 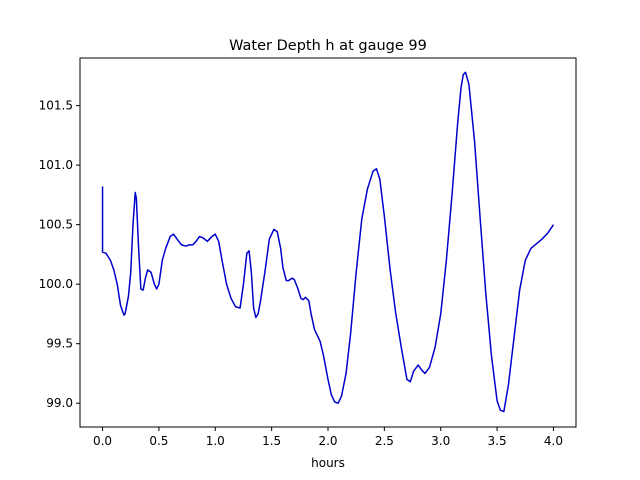 What do you see at coordinates (59, 344) in the screenshot?
I see `y-tick-label: 99.5` at bounding box center [59, 344].